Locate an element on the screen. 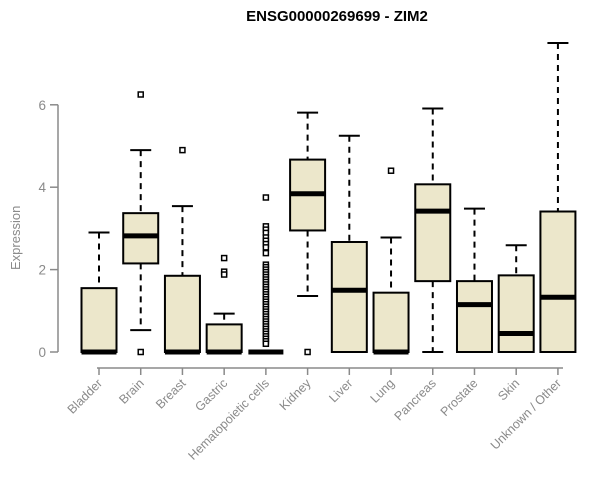  box-kidney is located at coordinates (308, 233).